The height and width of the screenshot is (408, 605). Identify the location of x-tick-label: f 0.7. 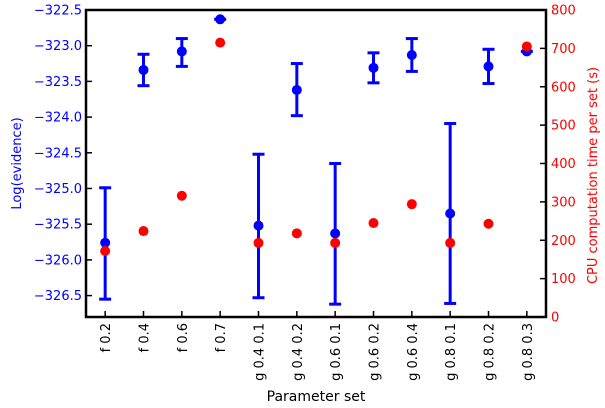
(221, 337).